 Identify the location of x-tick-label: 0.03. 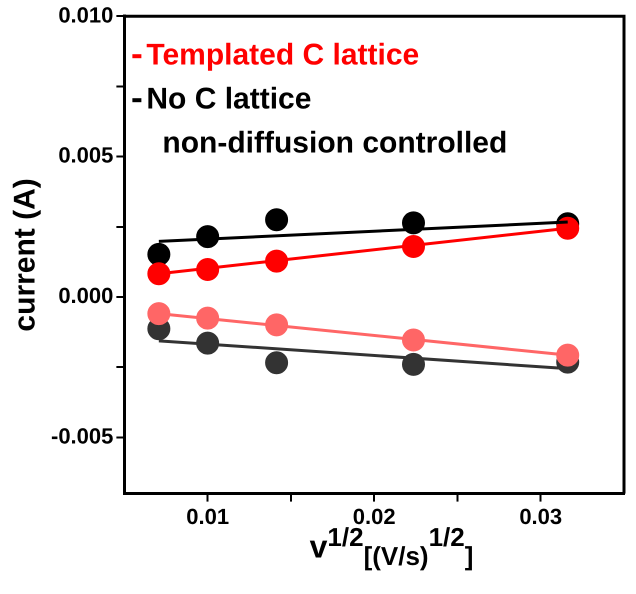
(540, 516).